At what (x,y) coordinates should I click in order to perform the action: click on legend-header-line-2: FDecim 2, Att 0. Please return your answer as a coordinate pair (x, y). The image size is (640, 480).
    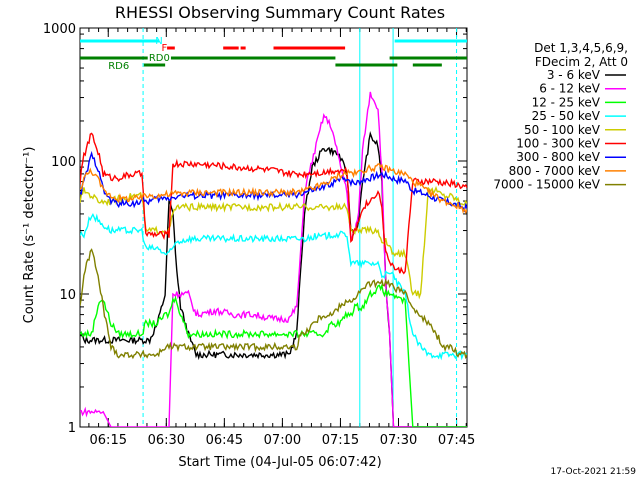
    Looking at the image, I should click on (581, 62).